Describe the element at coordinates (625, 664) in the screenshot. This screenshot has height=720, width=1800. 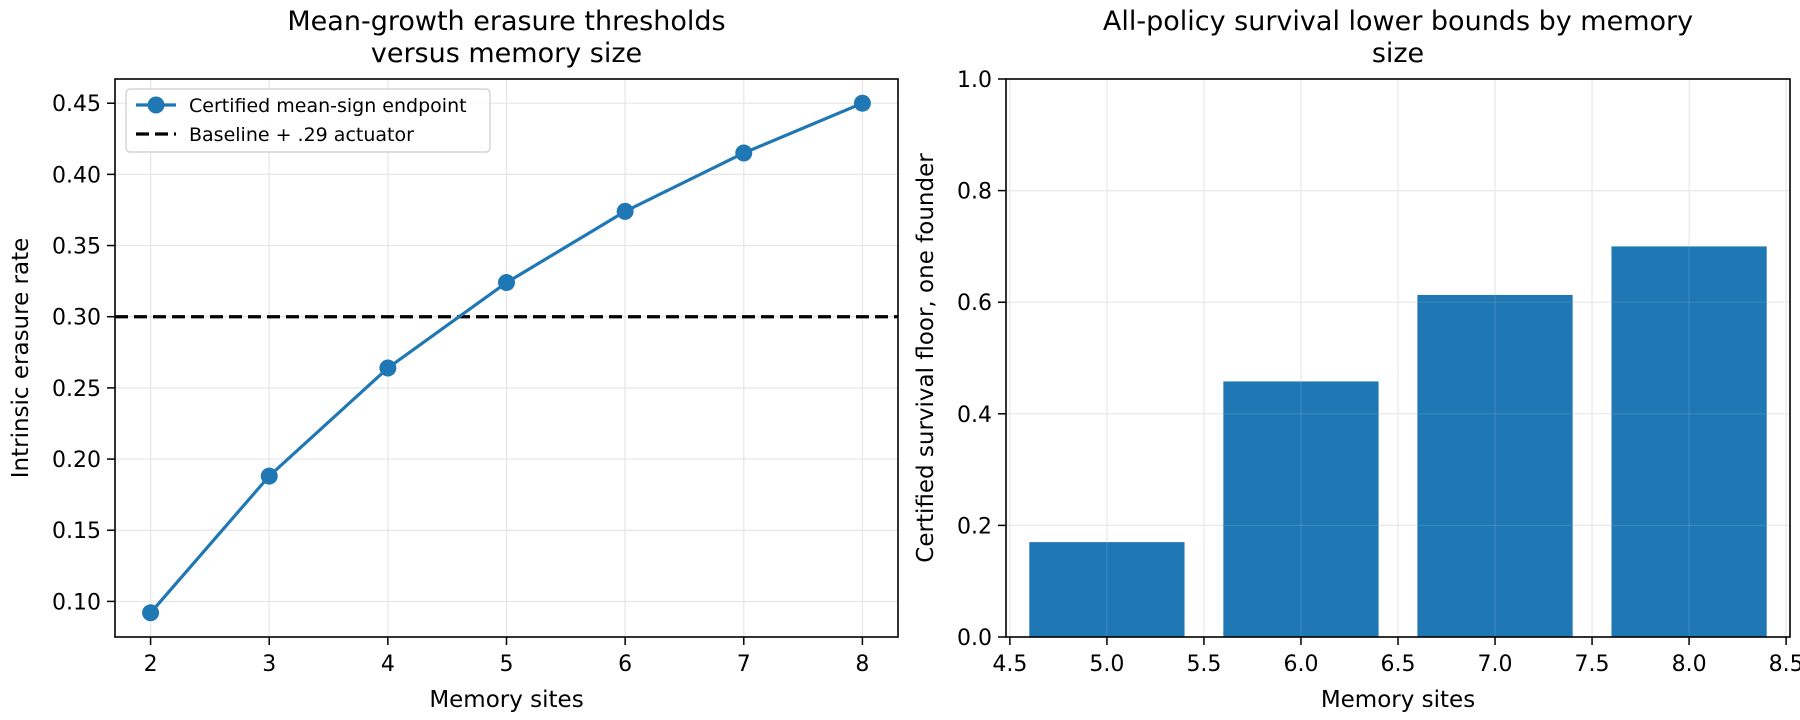
I see `x-tick-label: 6` at that location.